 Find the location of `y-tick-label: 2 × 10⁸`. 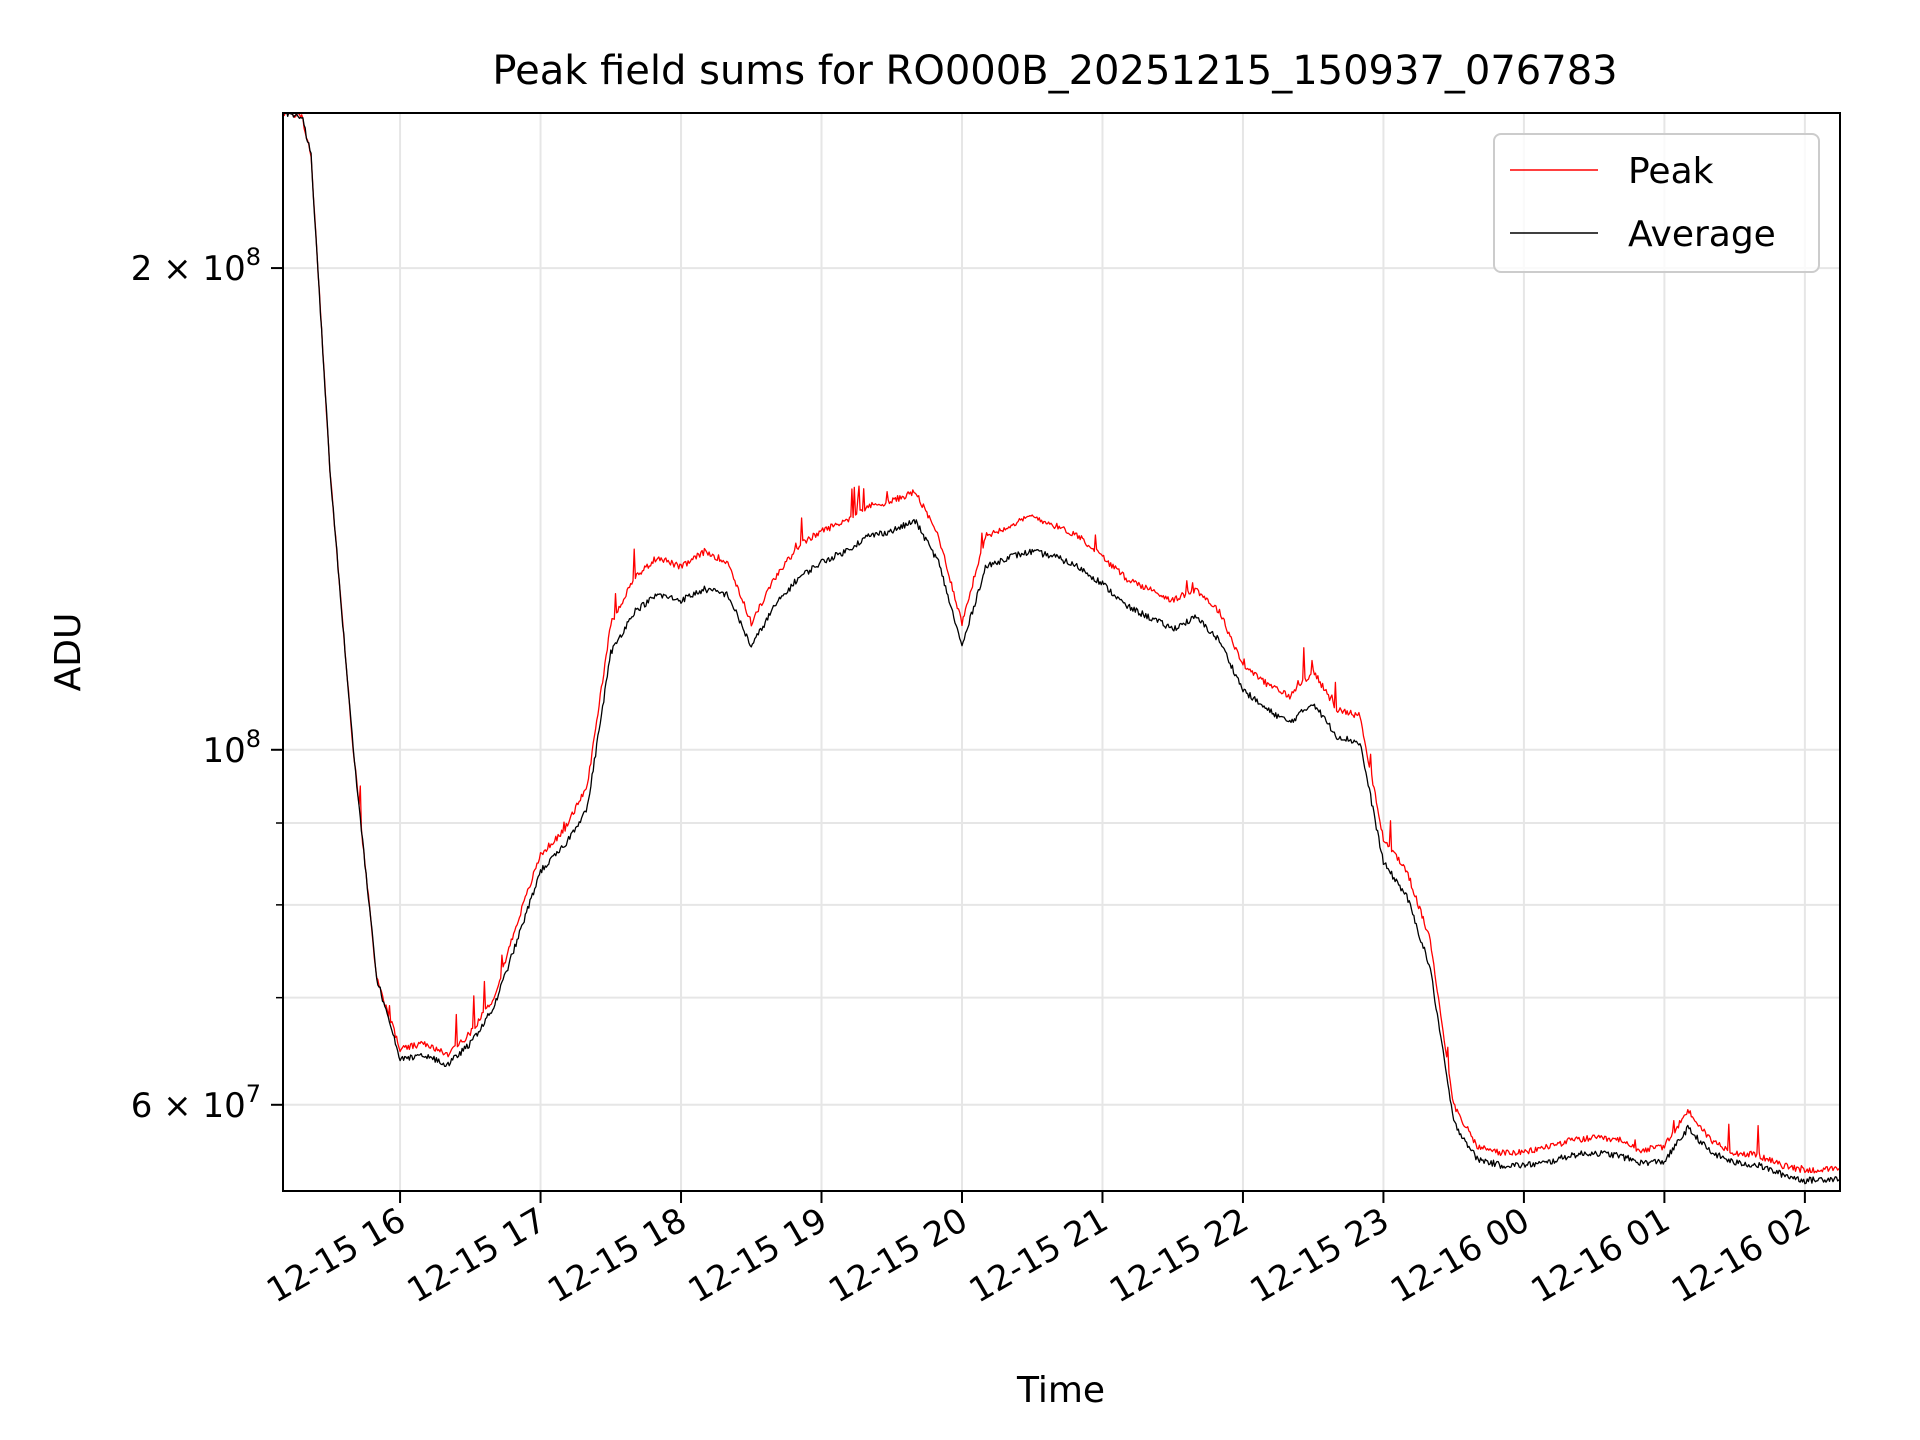

y-tick-label: 2 × 10⁸ is located at coordinates (196, 266).